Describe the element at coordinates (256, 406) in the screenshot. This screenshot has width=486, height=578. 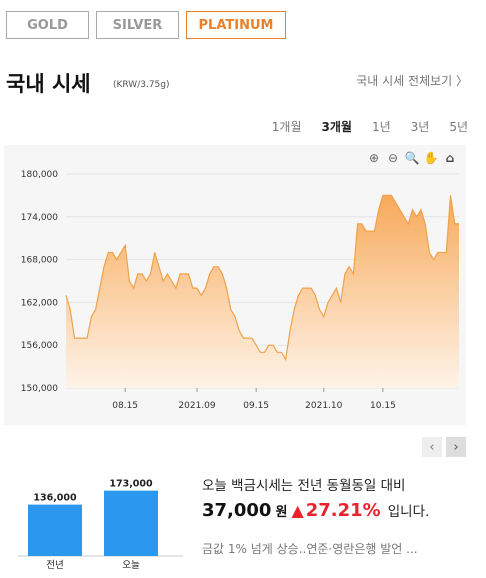
I see `x-tick-label: 09.15` at that location.